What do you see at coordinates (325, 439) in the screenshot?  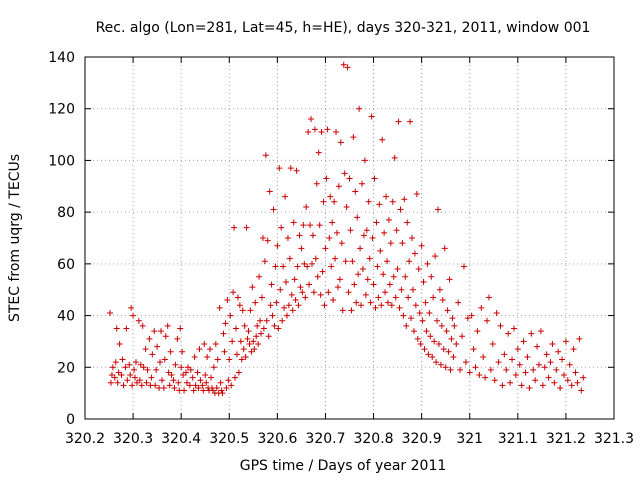 I see `x-tick-label: 320.7` at bounding box center [325, 439].